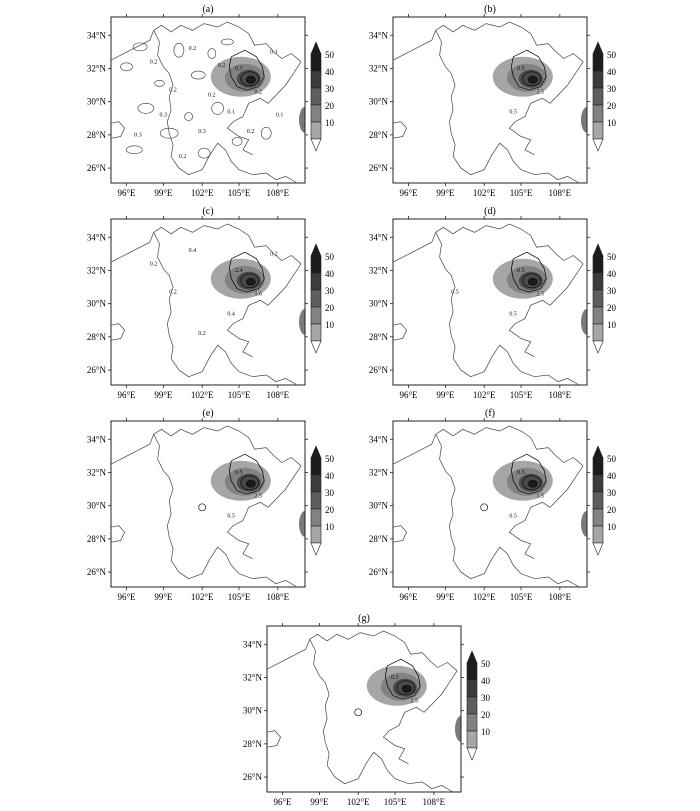  Describe the element at coordinates (490, 413) in the screenshot. I see `panel-label: (f)` at that location.